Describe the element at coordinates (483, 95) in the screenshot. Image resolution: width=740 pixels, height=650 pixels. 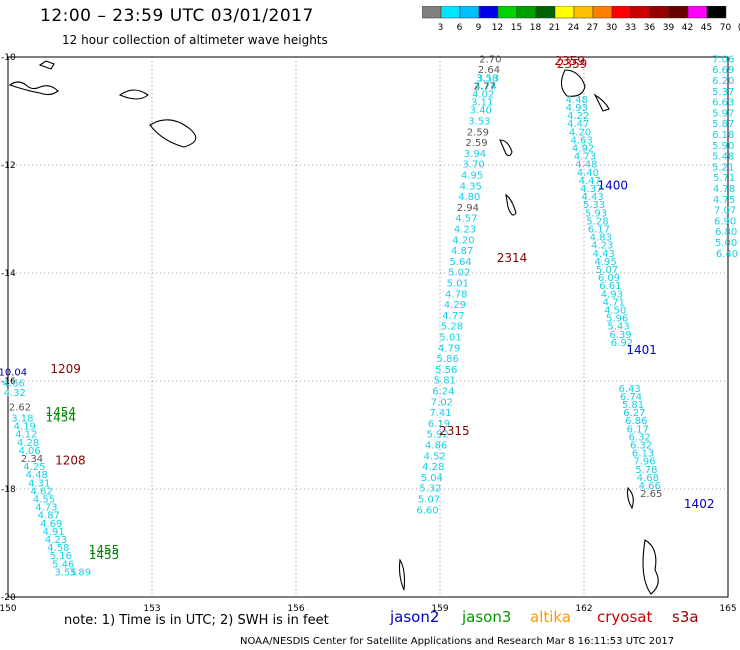
I see `wave-height-value: 4.02` at that location.